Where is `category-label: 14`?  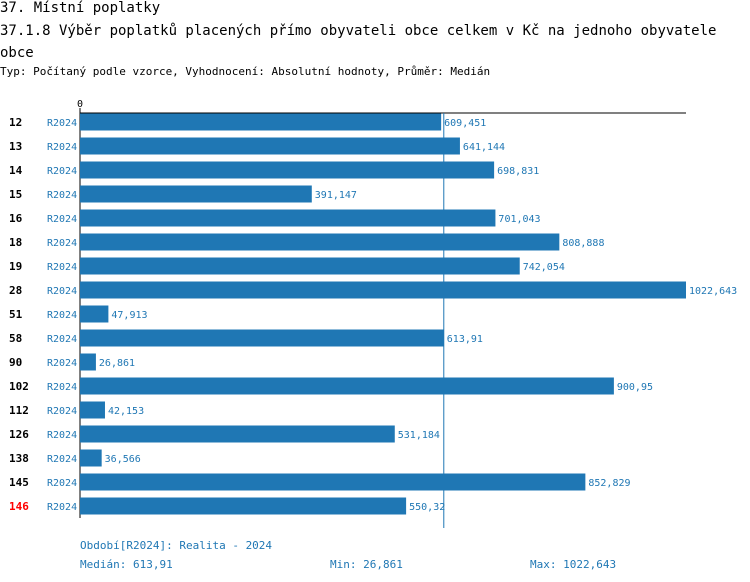 category-label: 14 is located at coordinates (16, 170).